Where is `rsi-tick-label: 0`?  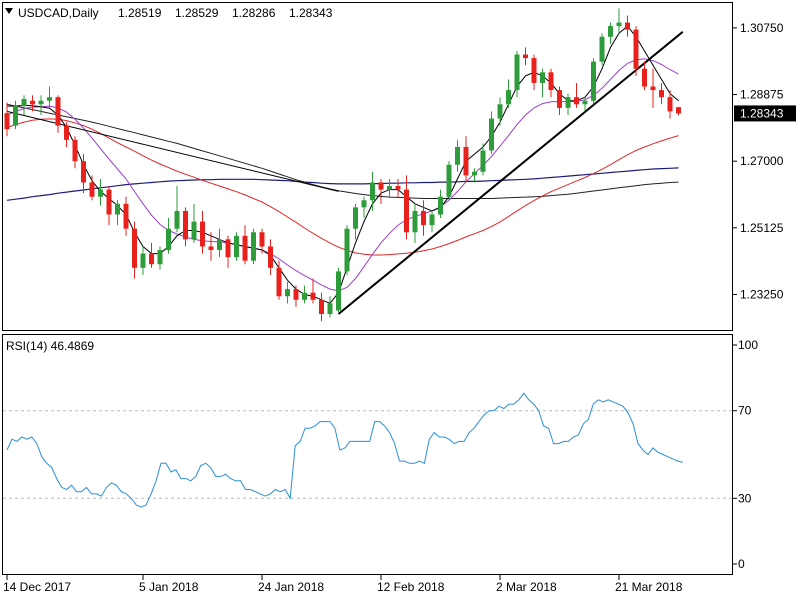
rsi-tick-label: 0 is located at coordinates (741, 564).